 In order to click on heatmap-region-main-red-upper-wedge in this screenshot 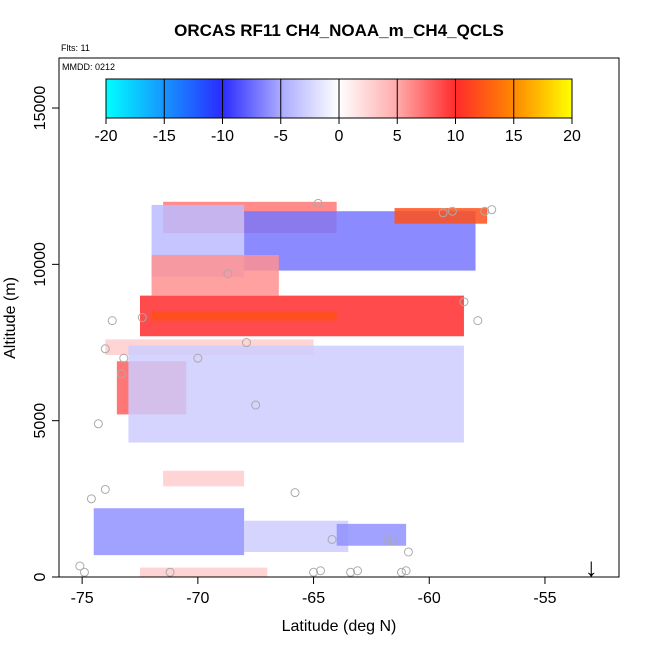, I will do `click(215, 275)`.